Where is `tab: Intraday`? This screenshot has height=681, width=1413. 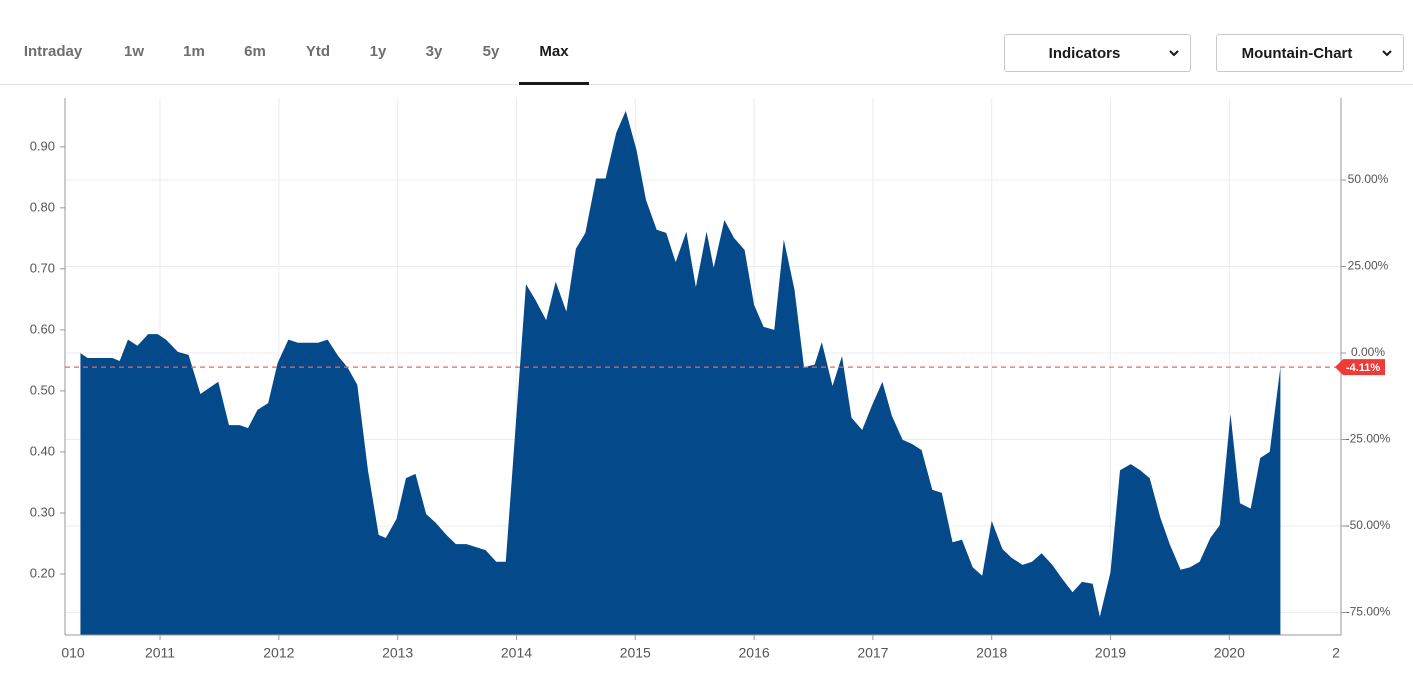
tab: Intraday is located at coordinates (53, 51).